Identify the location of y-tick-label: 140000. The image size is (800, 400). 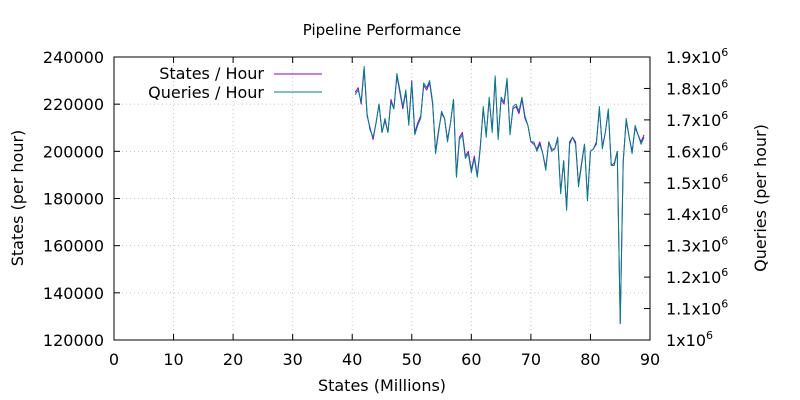
(73, 293).